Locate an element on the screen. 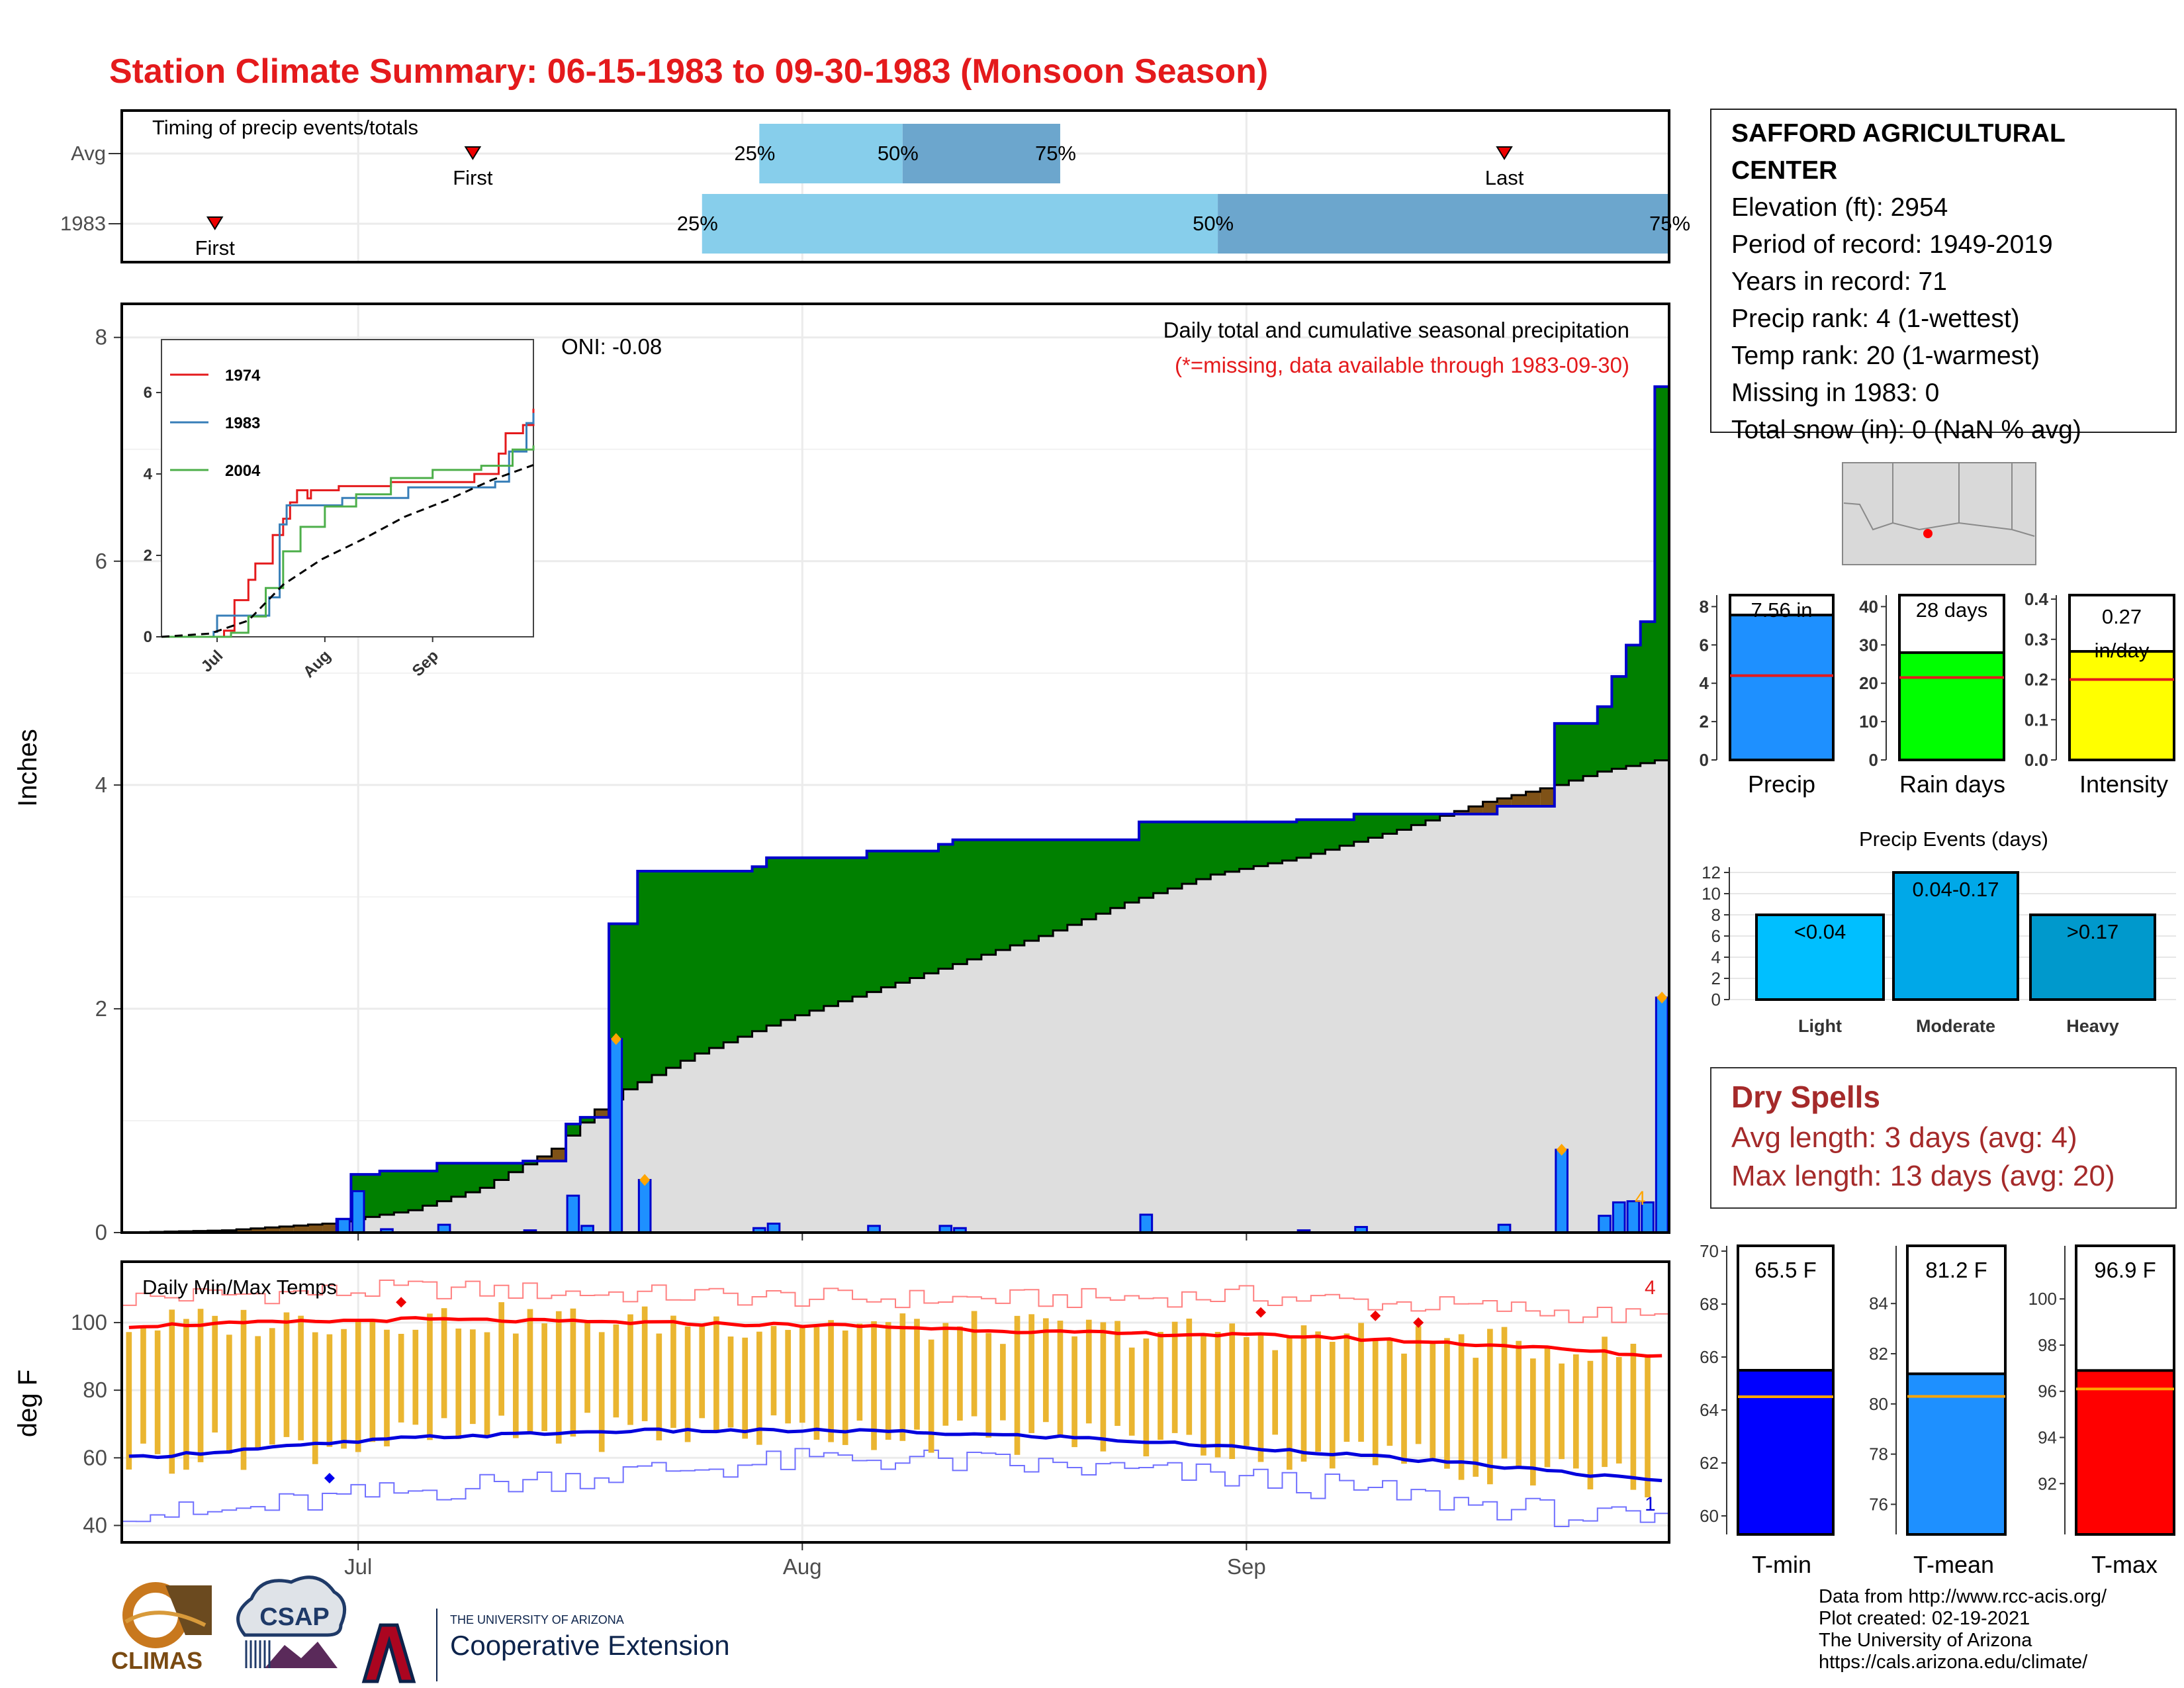 This screenshot has width=2184, height=1688. temp-summary-tick-label: 78 is located at coordinates (1878, 1454).